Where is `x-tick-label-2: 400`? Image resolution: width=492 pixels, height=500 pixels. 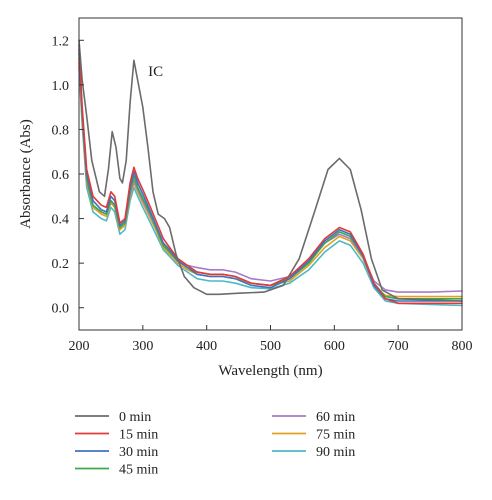 x-tick-label-2: 400 is located at coordinates (206, 346).